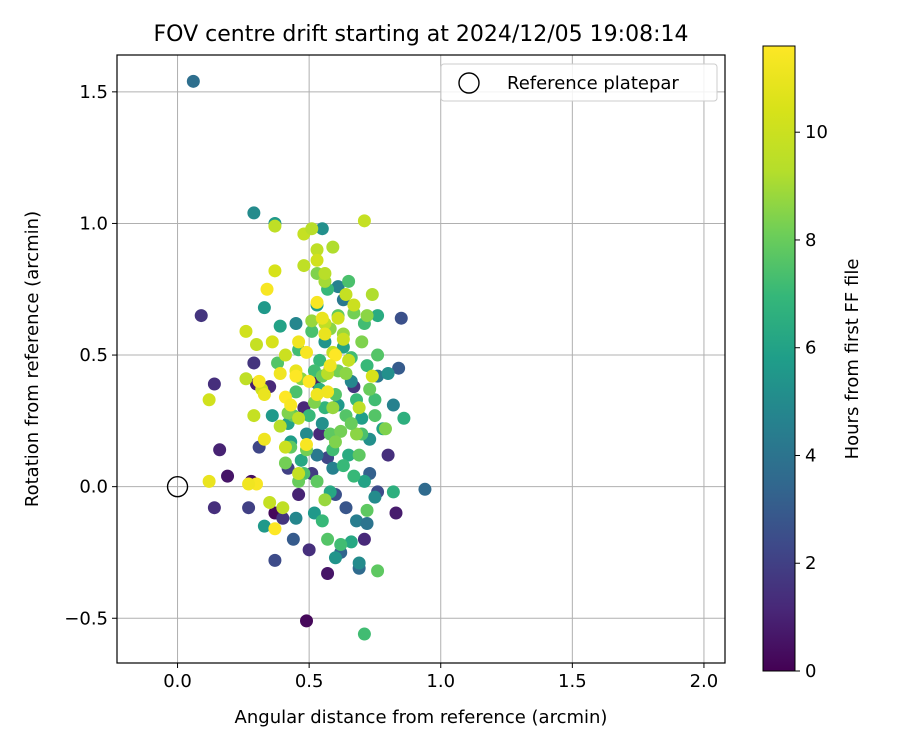 This screenshot has width=900, height=750. What do you see at coordinates (816, 132) in the screenshot?
I see `colorbar-tick-label: 10` at bounding box center [816, 132].